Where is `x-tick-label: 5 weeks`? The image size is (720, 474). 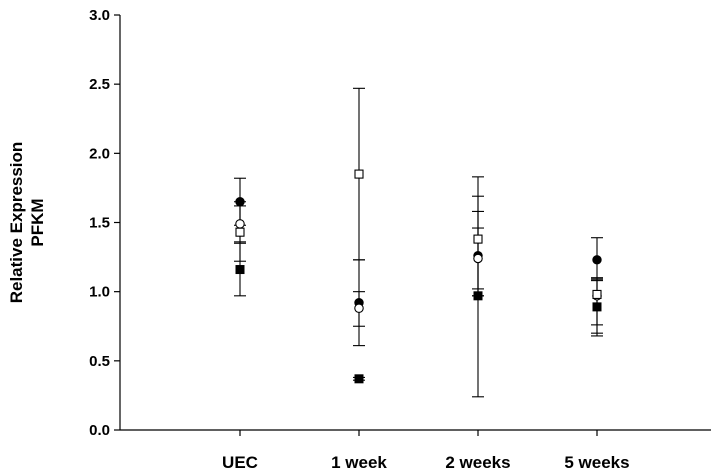
x-tick-label: 5 weeks is located at coordinates (596, 462).